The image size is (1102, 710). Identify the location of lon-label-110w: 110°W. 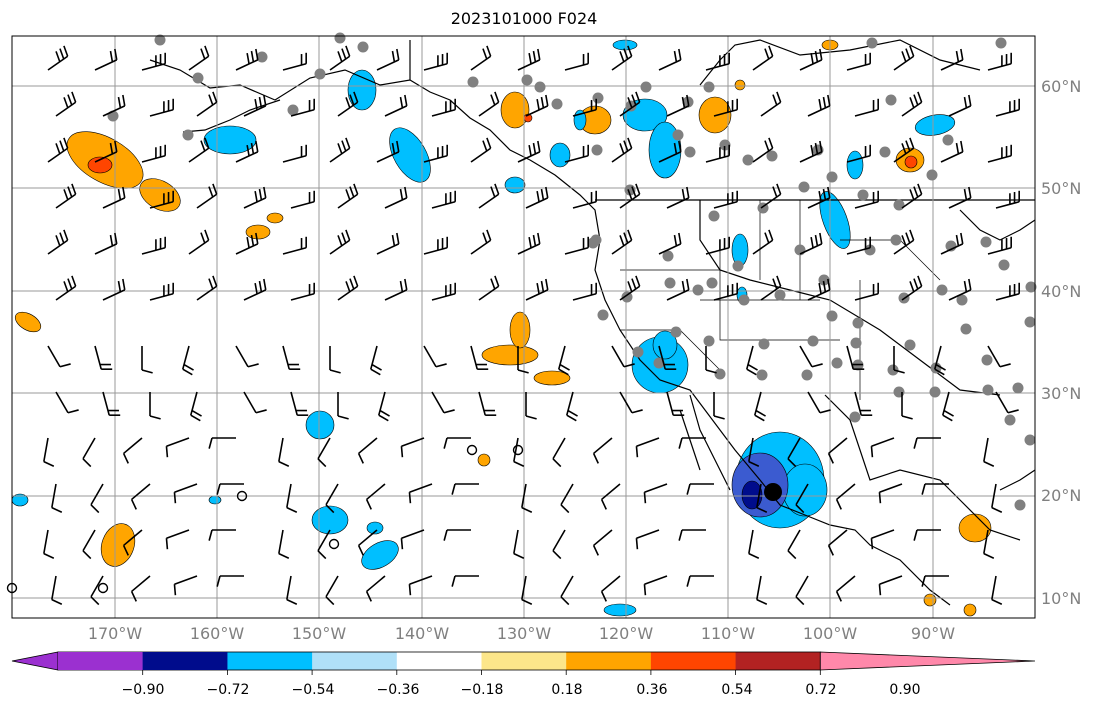
(728, 633).